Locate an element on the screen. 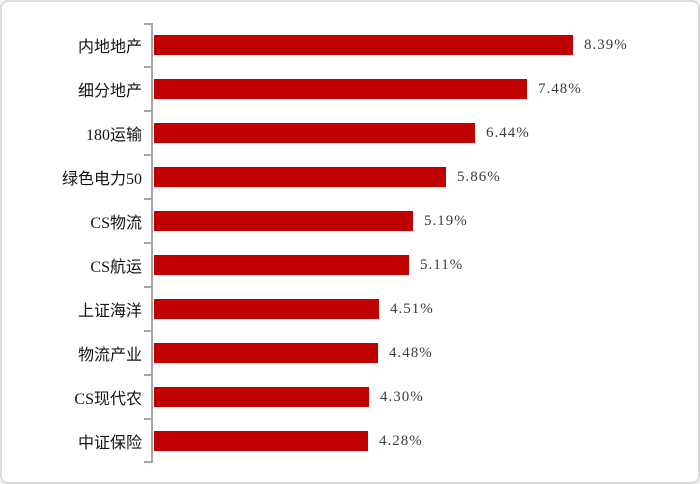 The height and width of the screenshot is (484, 700). bar-row: CS物流 5.19% is located at coordinates (350, 221).